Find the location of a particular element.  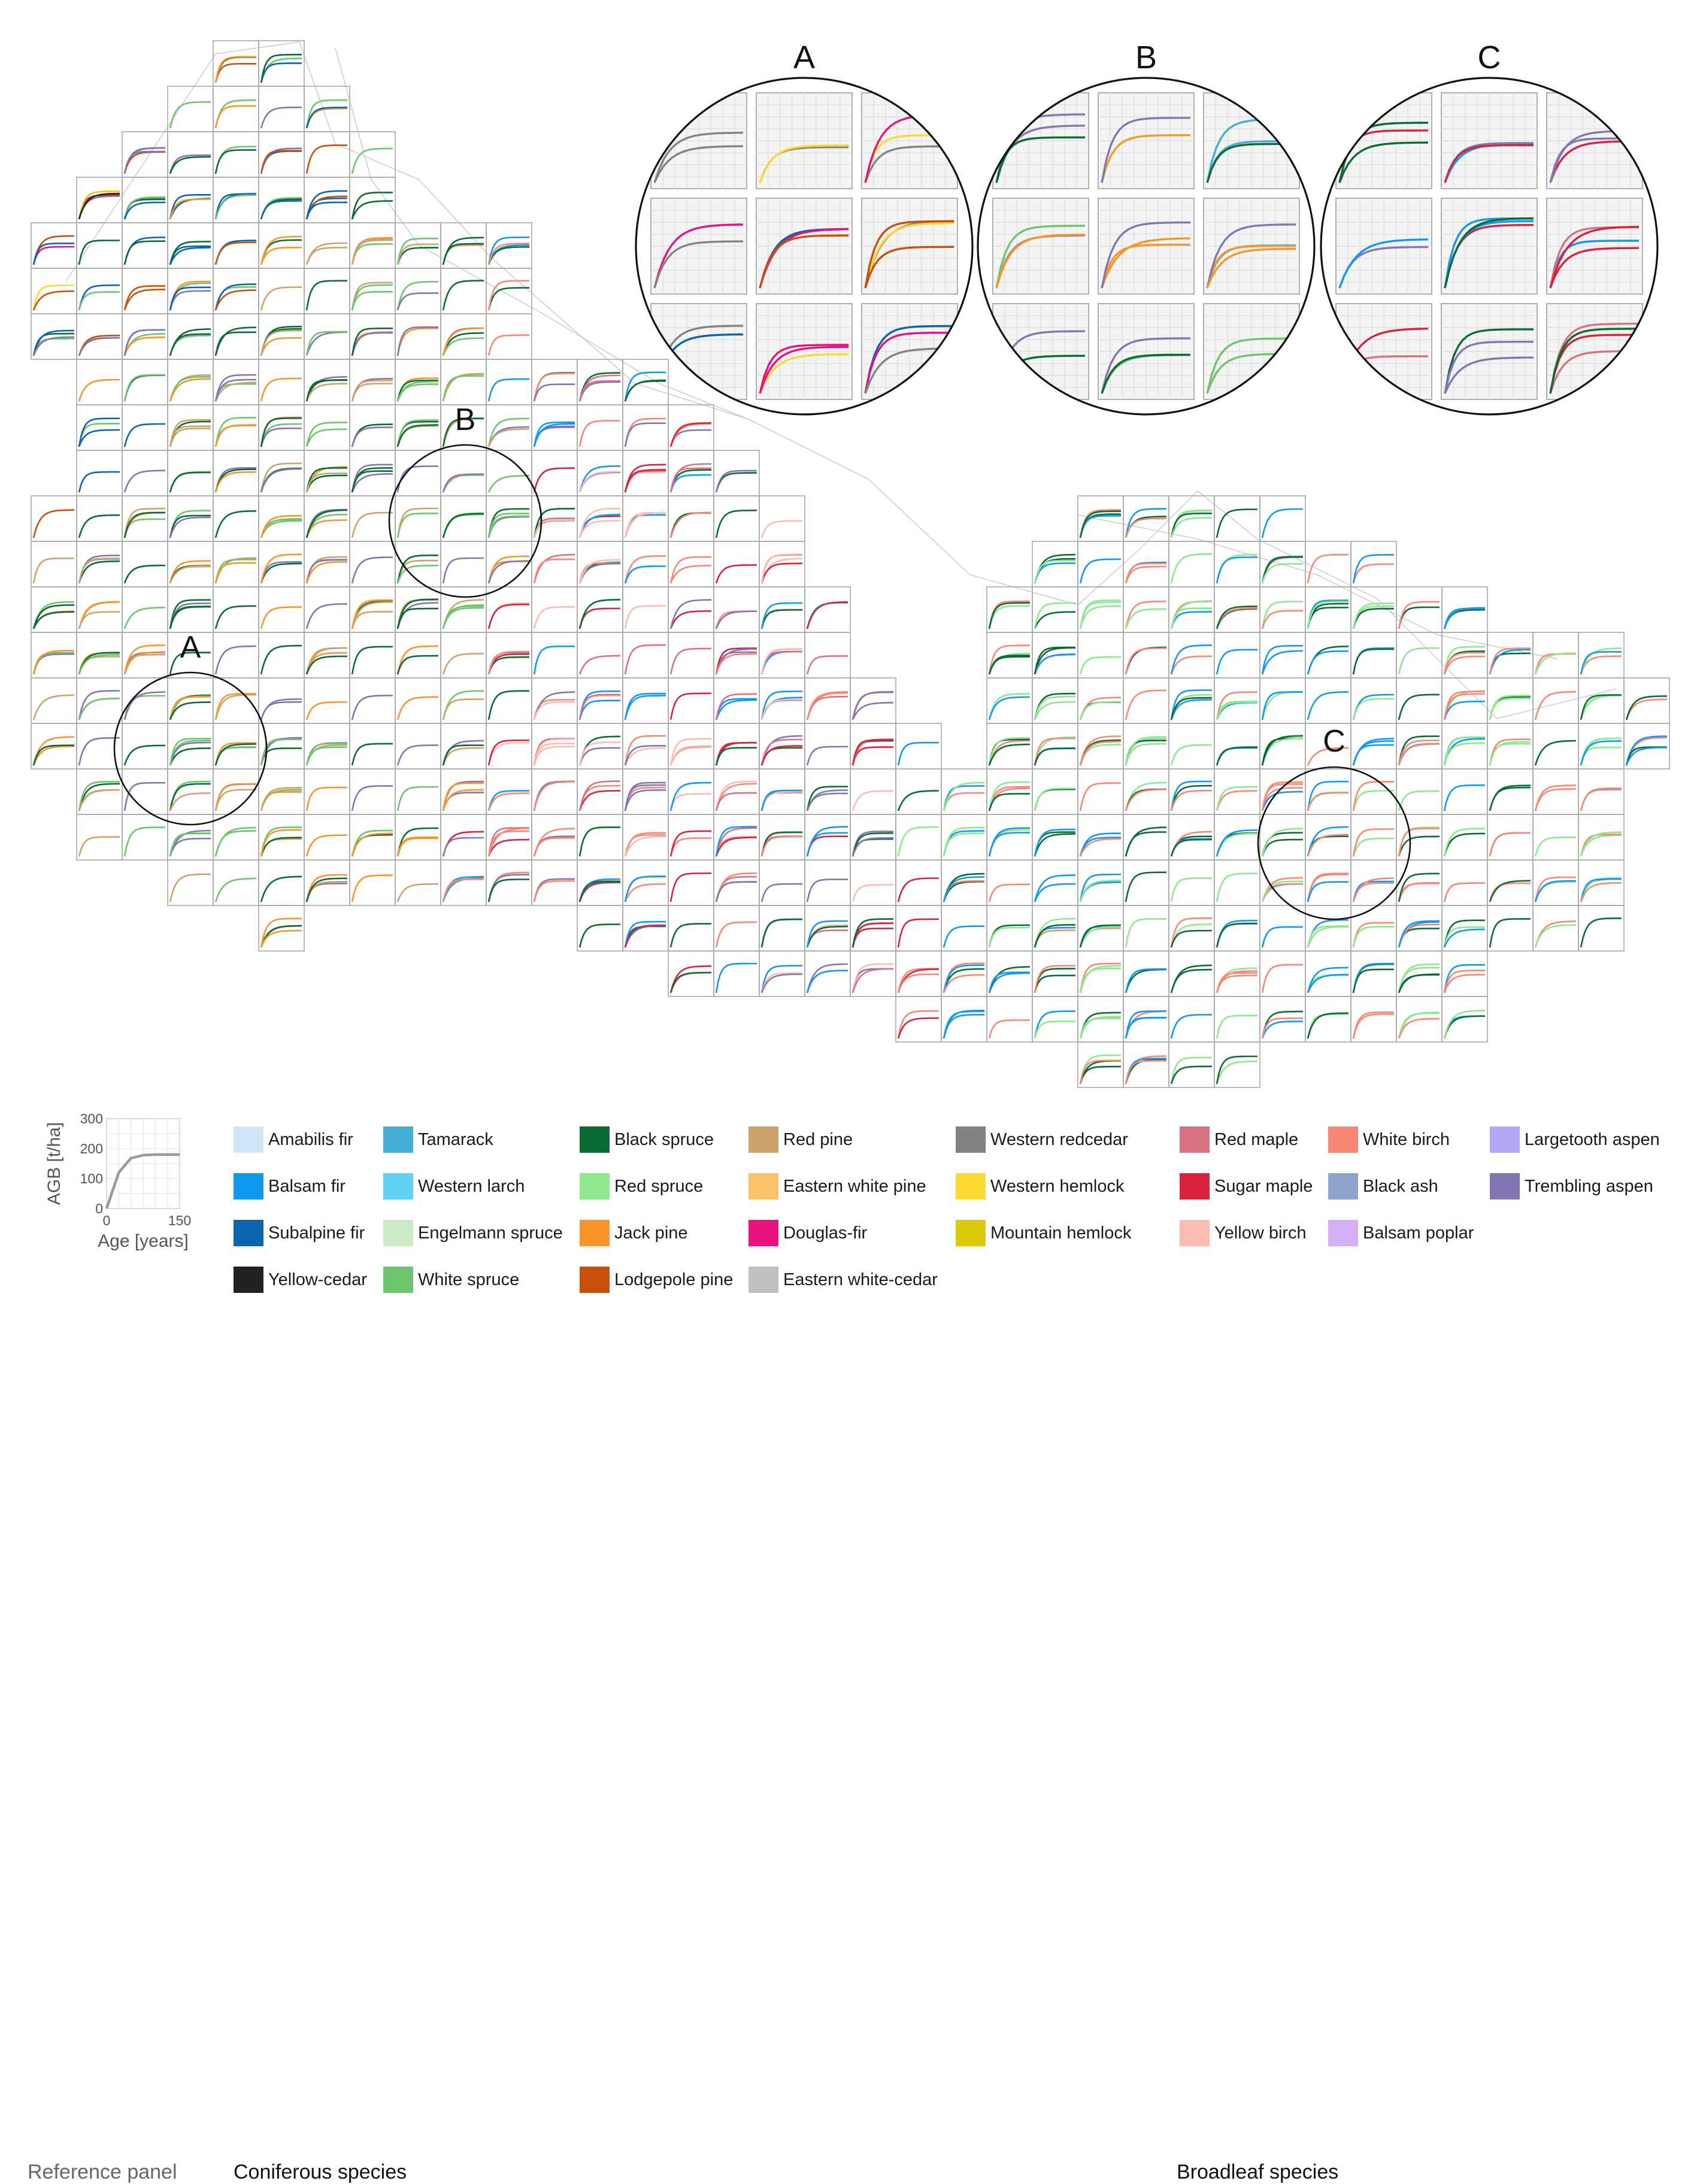

legend-item: Balsam fir is located at coordinates (290, 1186).